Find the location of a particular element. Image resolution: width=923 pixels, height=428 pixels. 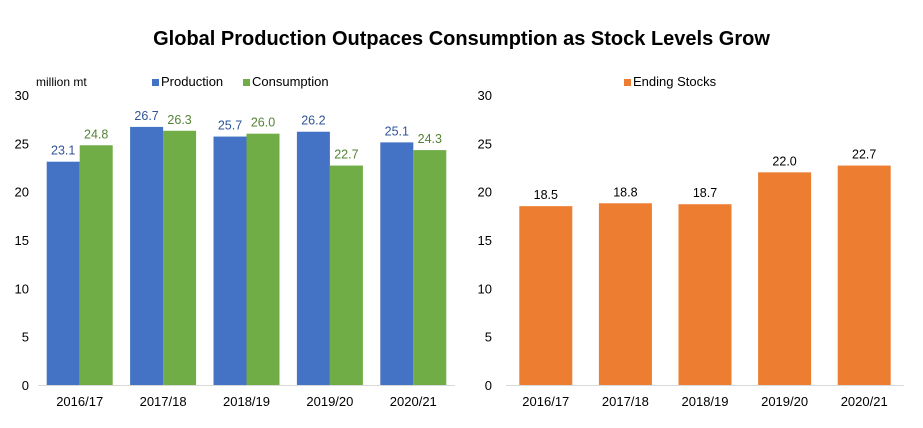

chart1-data-label: 26.7 is located at coordinates (146, 116).